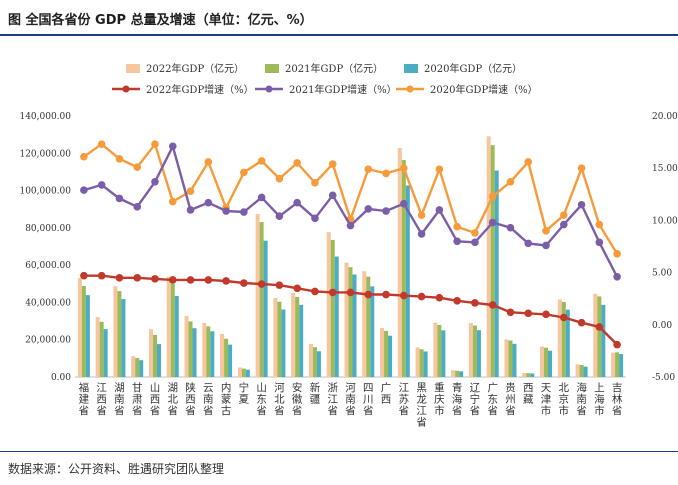  Describe the element at coordinates (45, 117) in the screenshot. I see `y-left-tick-label: 140,000.00` at that location.